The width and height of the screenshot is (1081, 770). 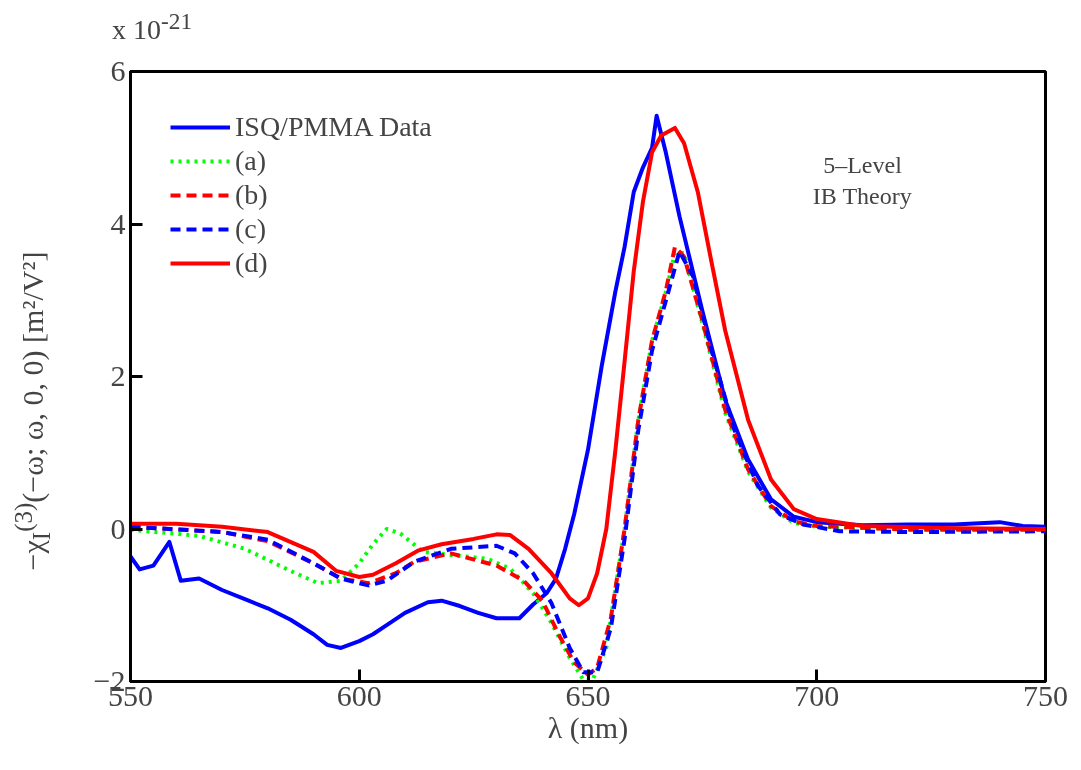 What do you see at coordinates (251, 161) in the screenshot?
I see `legend-label: (a)` at bounding box center [251, 161].